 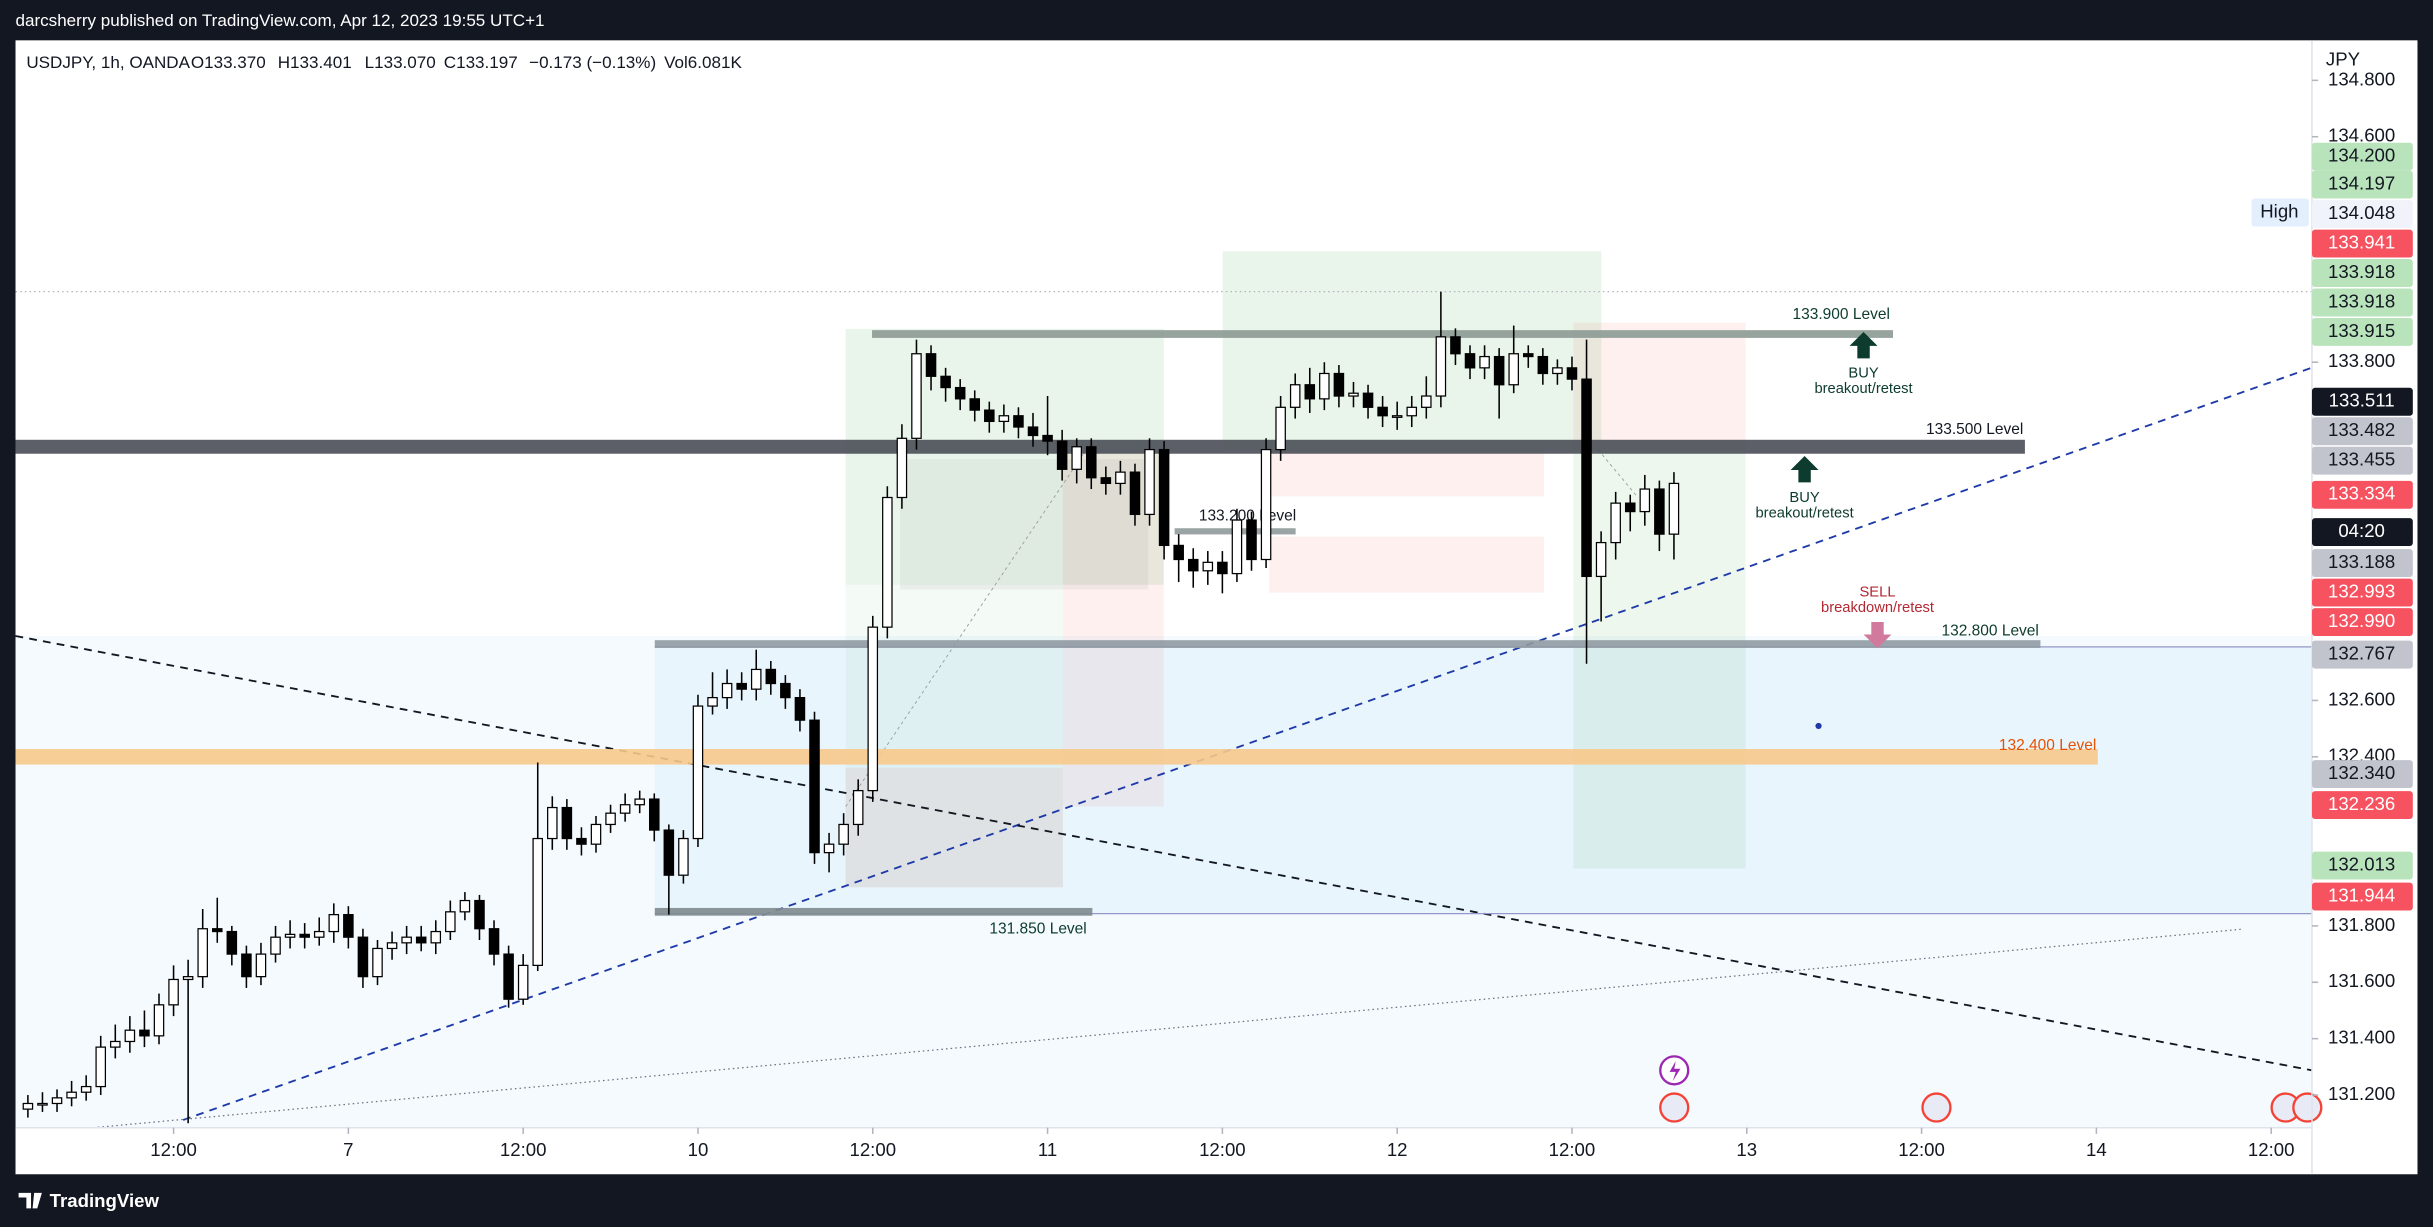 What do you see at coordinates (1746, 1149) in the screenshot?
I see `x-tick-label: 13` at bounding box center [1746, 1149].